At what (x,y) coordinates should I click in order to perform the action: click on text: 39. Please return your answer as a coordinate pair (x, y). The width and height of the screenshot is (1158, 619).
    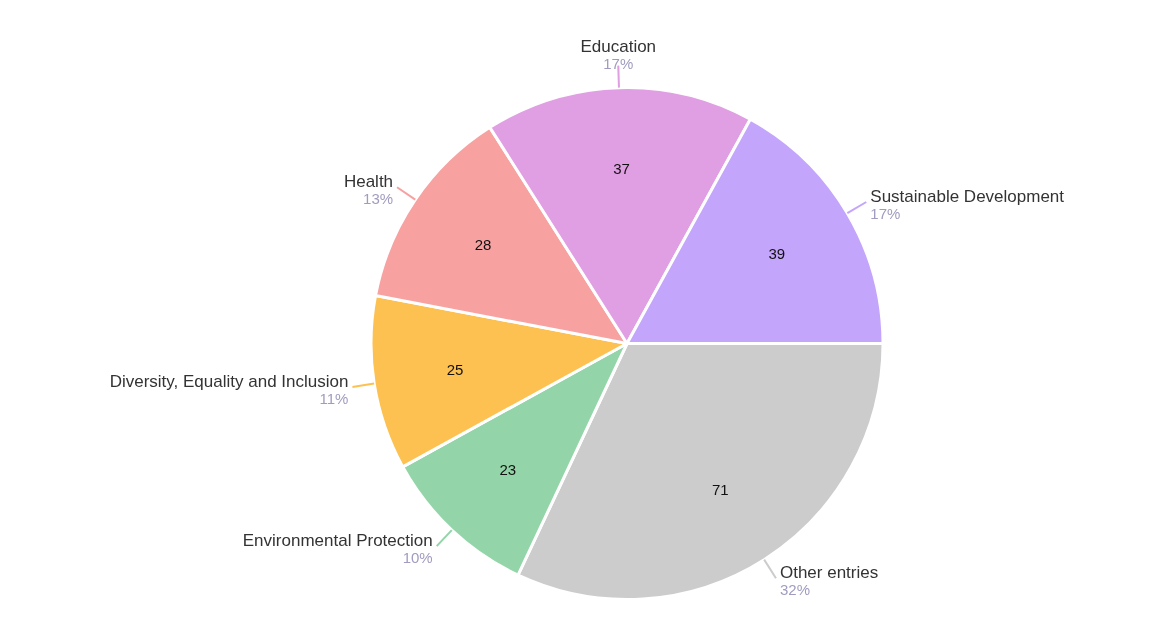
    Looking at the image, I should click on (777, 254).